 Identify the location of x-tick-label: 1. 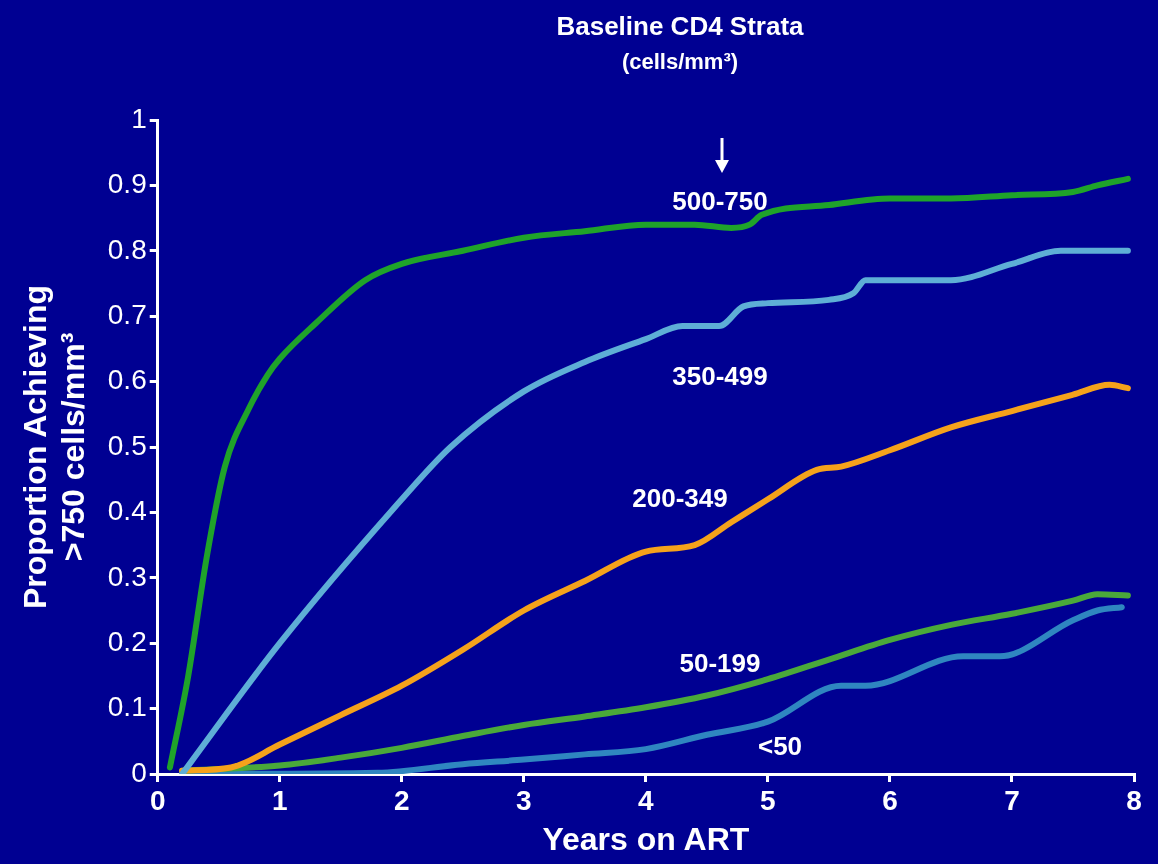
(279, 800).